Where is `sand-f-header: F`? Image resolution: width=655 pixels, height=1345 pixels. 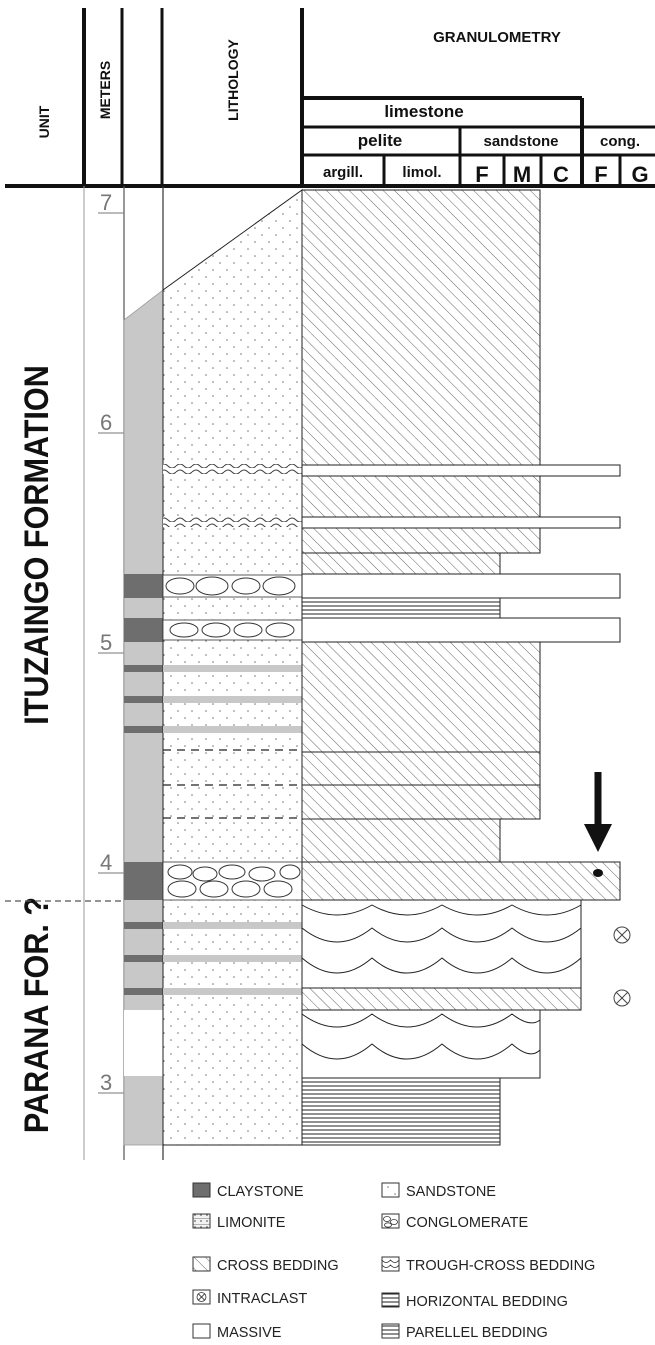
sand-f-header: F is located at coordinates (481, 174).